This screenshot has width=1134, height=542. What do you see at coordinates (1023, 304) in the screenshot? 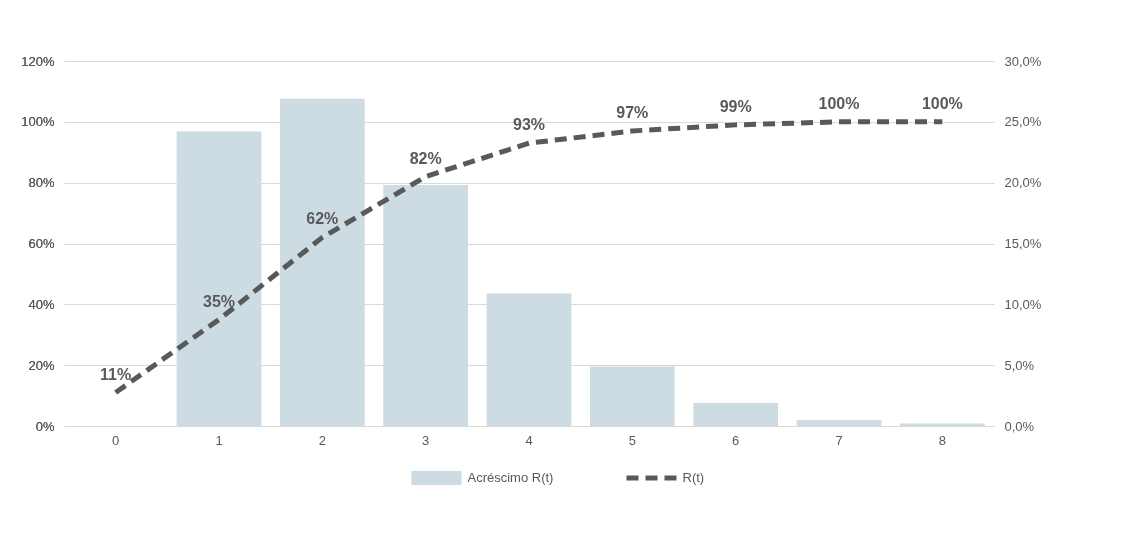
I see `y2-tick-label: 10,0%` at bounding box center [1023, 304].